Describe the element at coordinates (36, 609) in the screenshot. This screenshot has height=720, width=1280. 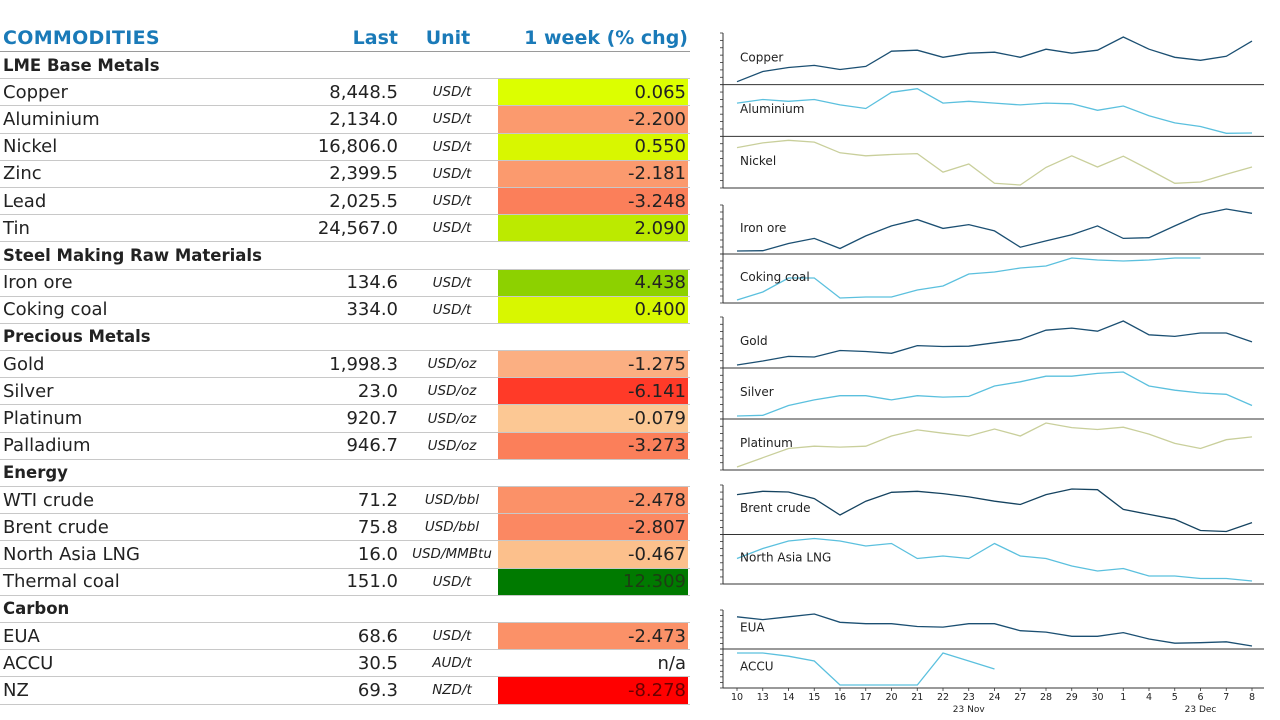
I see `section-title: Carbon` at that location.